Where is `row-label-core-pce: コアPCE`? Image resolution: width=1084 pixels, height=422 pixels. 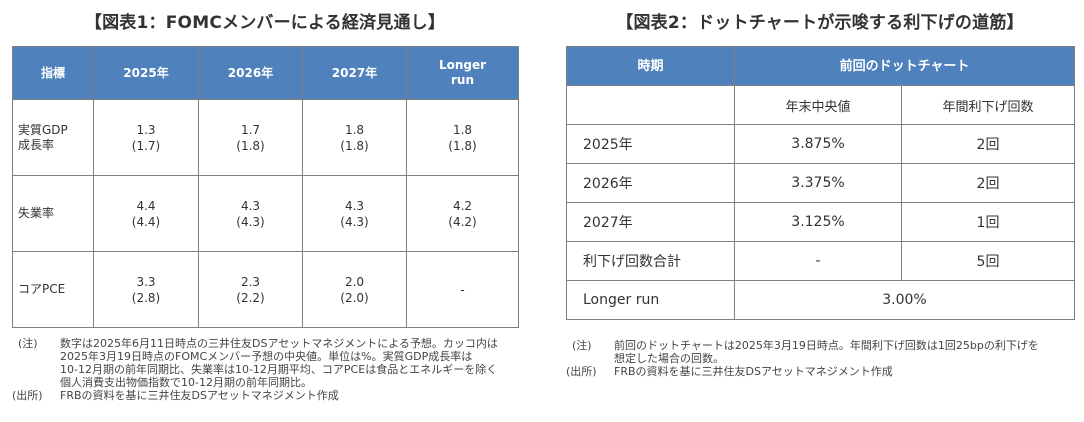 row-label-core-pce: コアPCE is located at coordinates (53, 289).